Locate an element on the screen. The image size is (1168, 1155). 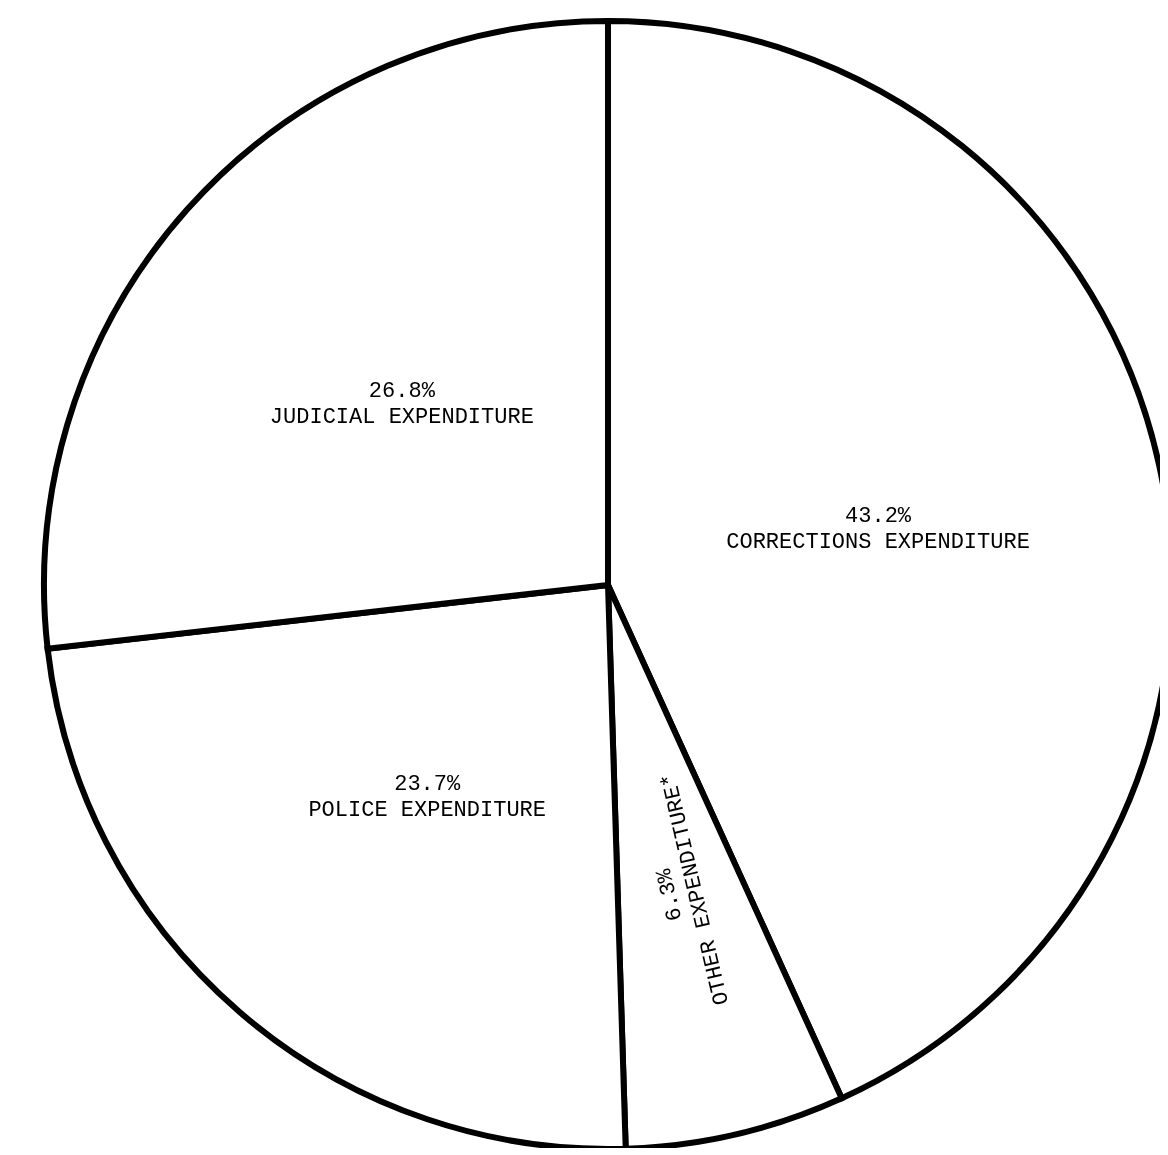
data-label: 43.2% is located at coordinates (878, 517).